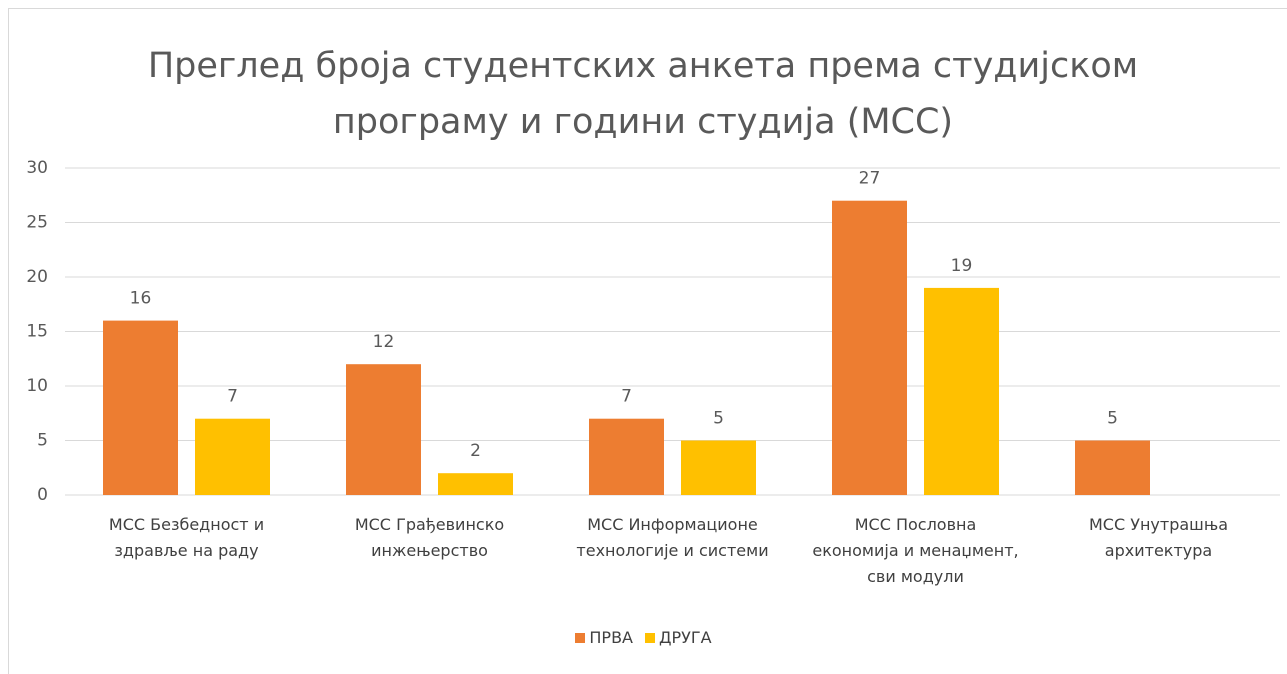 This screenshot has width=1287, height=674. What do you see at coordinates (37, 332) in the screenshot?
I see `y-tick-label: 15` at bounding box center [37, 332].